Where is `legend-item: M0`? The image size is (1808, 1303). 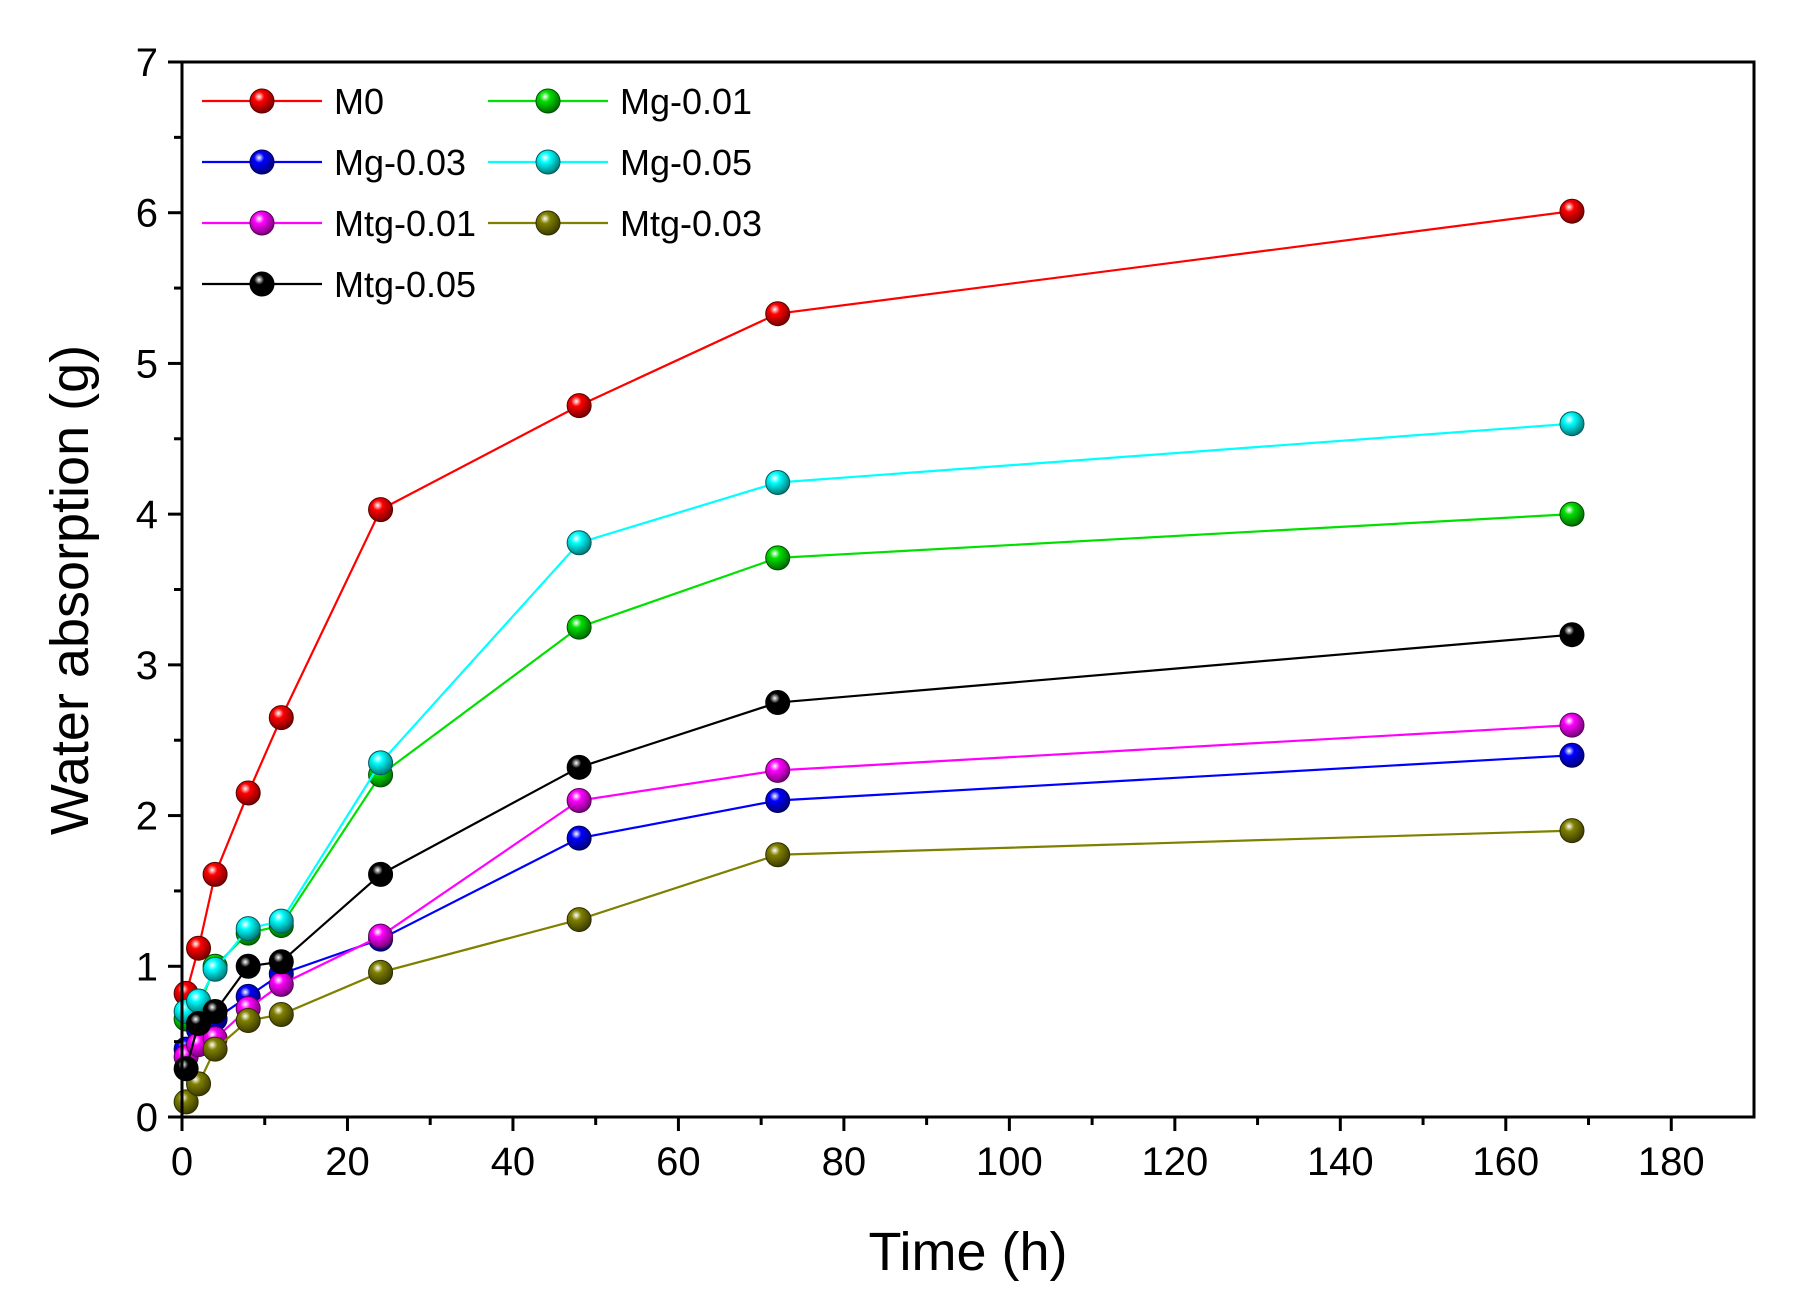 legend-item: M0 is located at coordinates (293, 101).